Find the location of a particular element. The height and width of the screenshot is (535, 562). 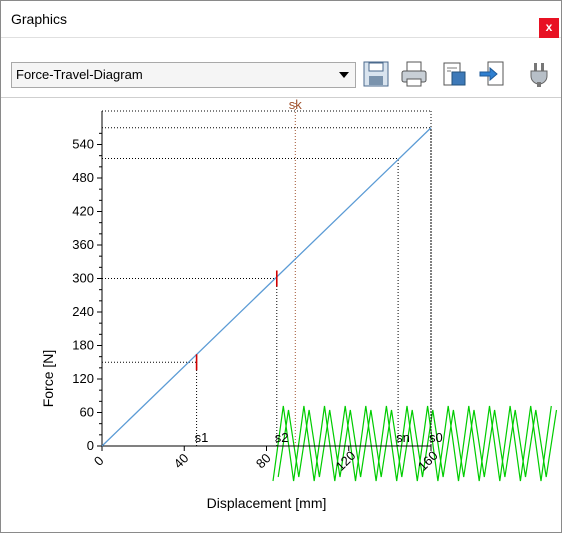

toolbar: Force-Travel-Diagram is located at coordinates (281, 75).